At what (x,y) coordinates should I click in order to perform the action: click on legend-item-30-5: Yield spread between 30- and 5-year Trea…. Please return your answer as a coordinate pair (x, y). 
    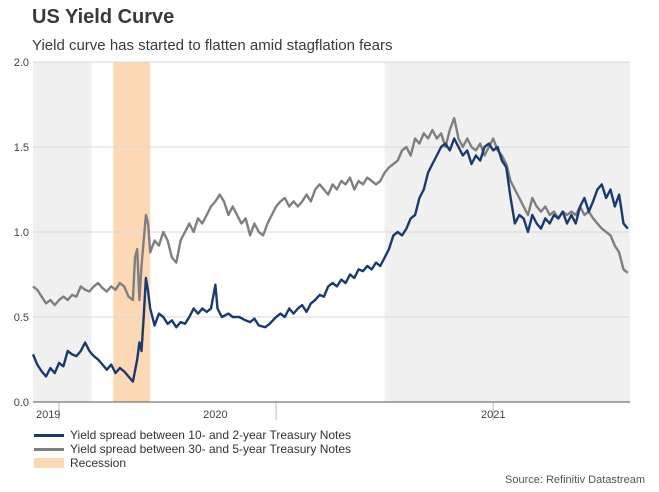
    Looking at the image, I should click on (192, 449).